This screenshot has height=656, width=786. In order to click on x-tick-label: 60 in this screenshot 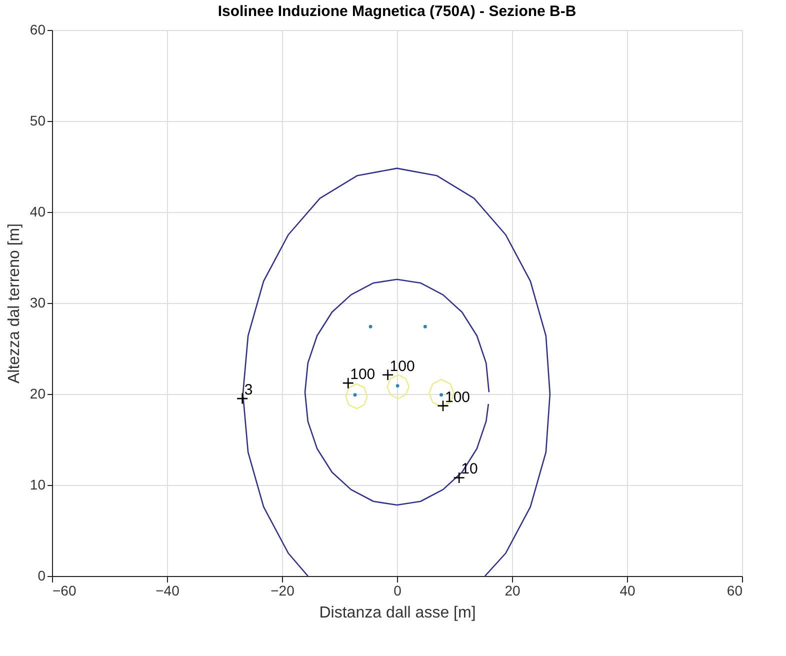, I will do `click(734, 590)`.